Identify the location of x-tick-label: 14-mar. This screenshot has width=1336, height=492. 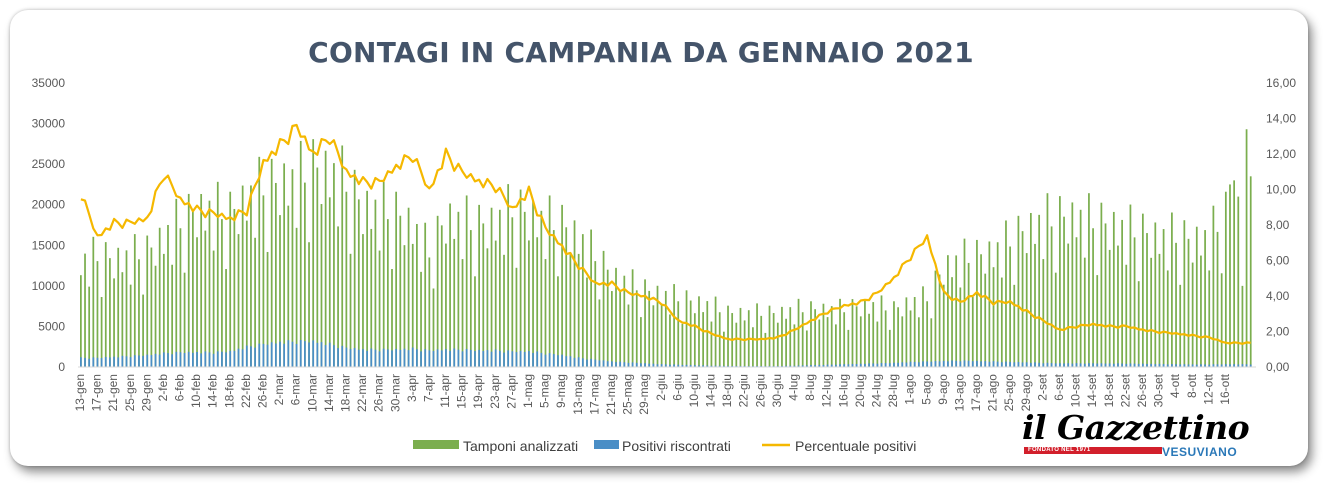
(329, 393).